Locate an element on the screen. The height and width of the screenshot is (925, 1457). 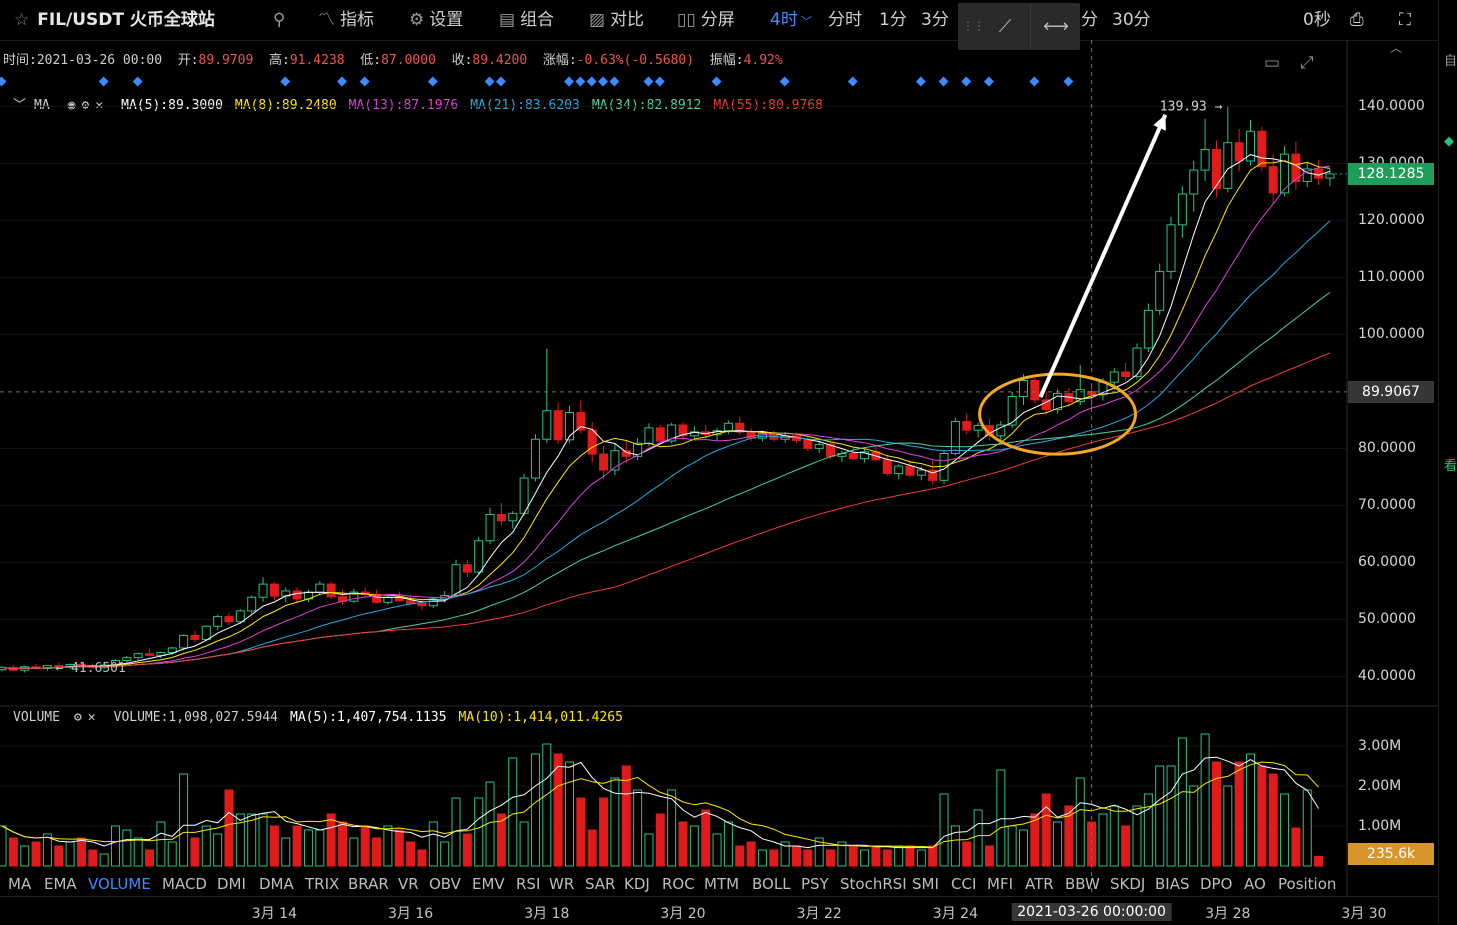
drag-handle-icon: ⋮⋮ is located at coordinates (973, 26).